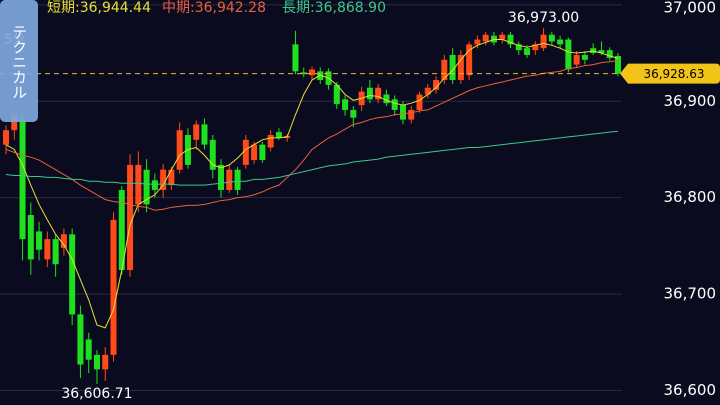 The height and width of the screenshot is (405, 720). I want to click on legend-entry: 中期:36,942.28, so click(214, 8).